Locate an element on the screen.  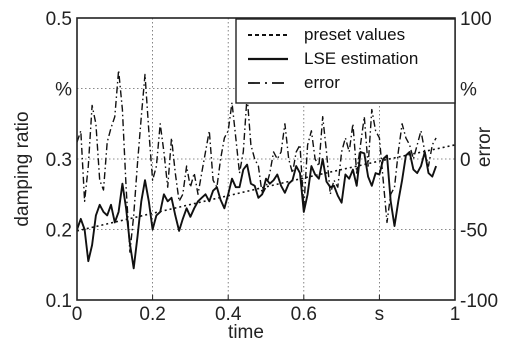
y-tick-label-left: 0.2 is located at coordinates (59, 231).